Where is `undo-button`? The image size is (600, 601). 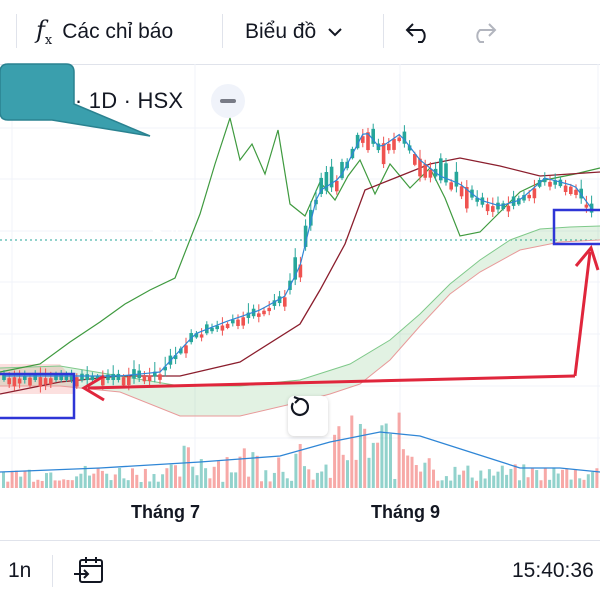
undo-button is located at coordinates (419, 32).